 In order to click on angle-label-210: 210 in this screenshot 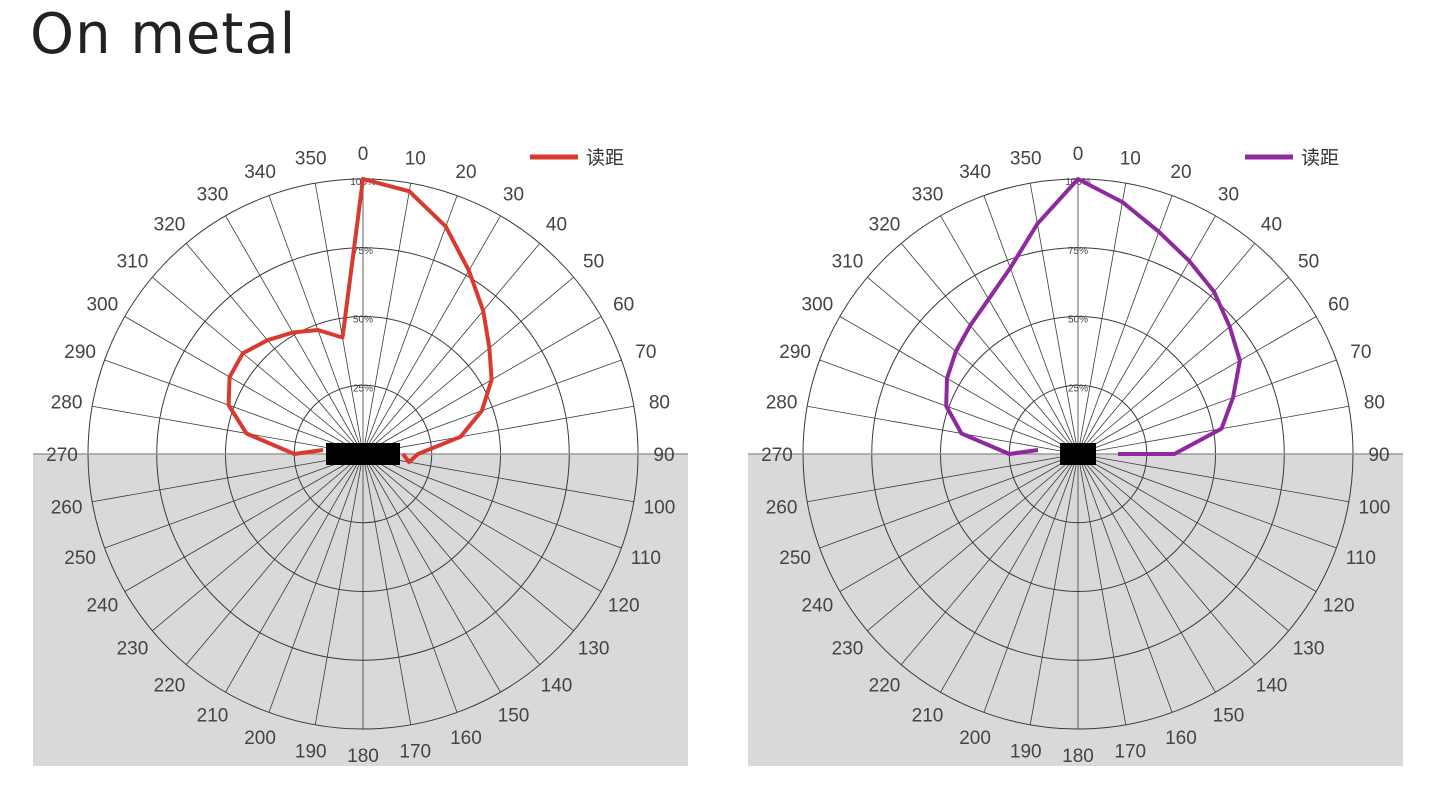, I will do `click(213, 716)`.